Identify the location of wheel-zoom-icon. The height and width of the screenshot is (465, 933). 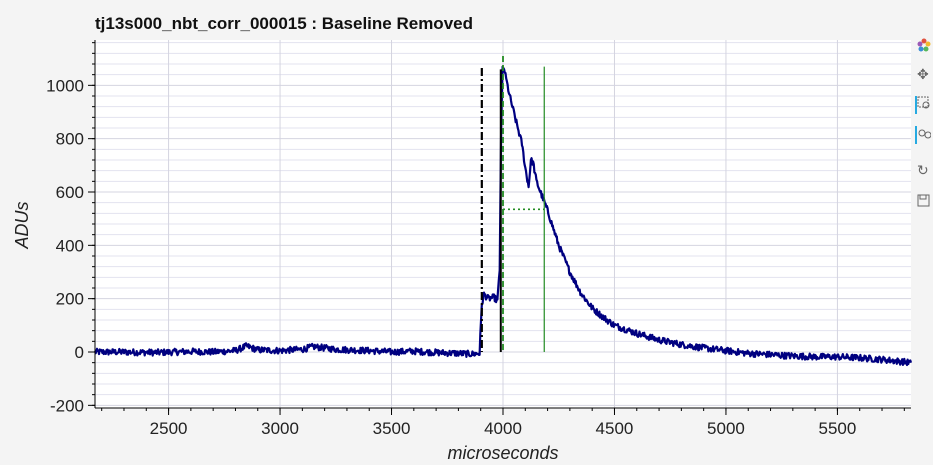
(924, 135).